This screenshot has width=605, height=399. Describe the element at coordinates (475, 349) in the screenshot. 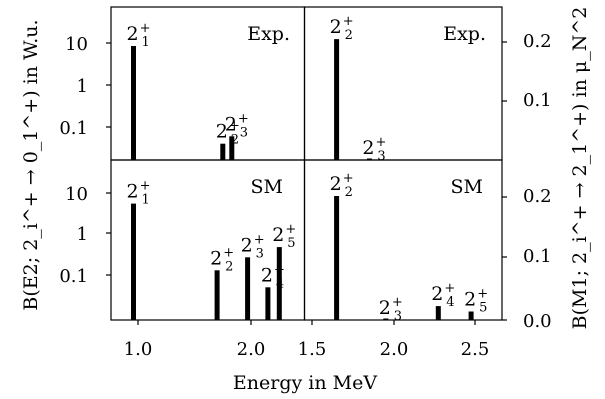

I see `xtick-right-2.5: 2.5` at that location.